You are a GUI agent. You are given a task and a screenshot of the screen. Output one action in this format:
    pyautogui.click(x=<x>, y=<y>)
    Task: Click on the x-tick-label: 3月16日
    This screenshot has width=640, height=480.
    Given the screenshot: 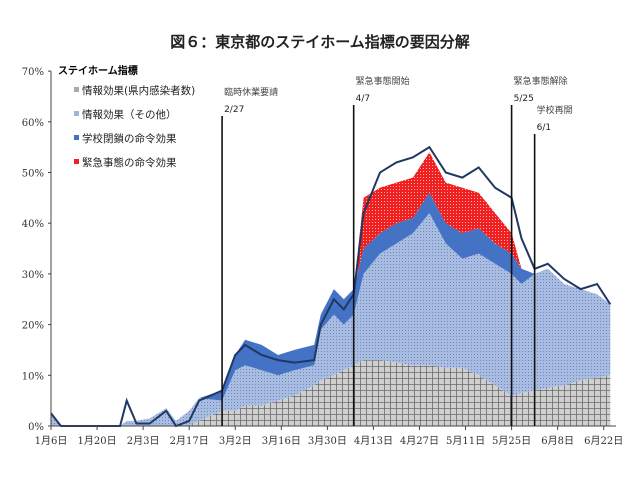 What is the action you would take?
    pyautogui.click(x=281, y=441)
    